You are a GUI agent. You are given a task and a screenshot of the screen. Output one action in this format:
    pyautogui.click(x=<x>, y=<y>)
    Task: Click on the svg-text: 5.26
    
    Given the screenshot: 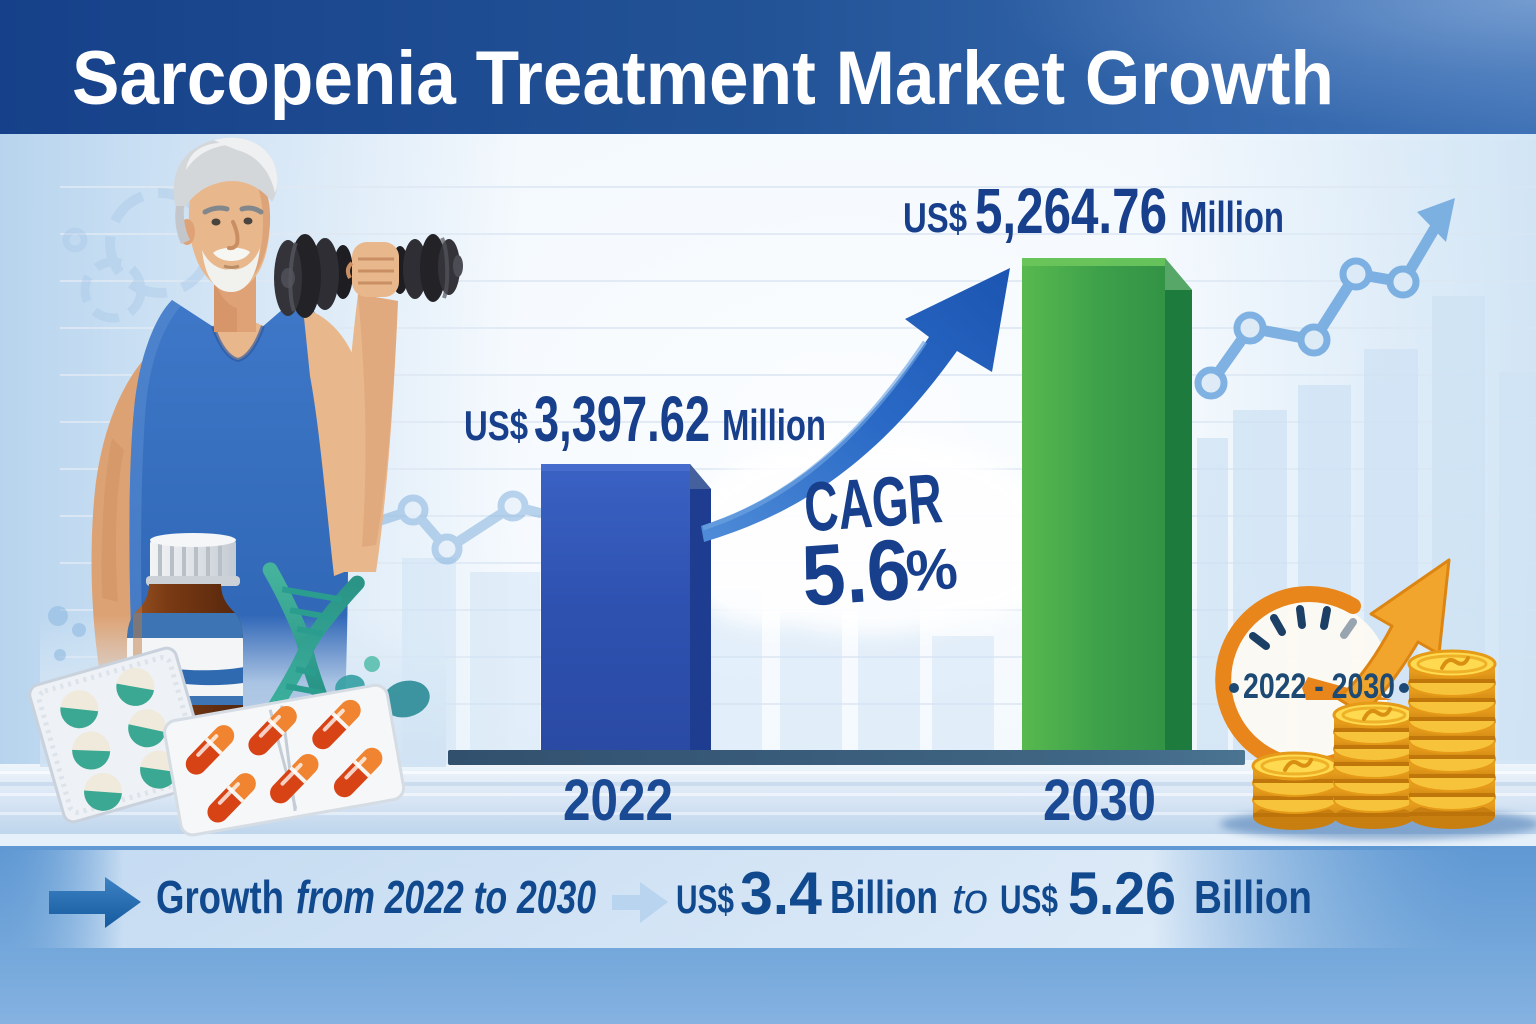 What is the action you would take?
    pyautogui.click(x=1122, y=893)
    